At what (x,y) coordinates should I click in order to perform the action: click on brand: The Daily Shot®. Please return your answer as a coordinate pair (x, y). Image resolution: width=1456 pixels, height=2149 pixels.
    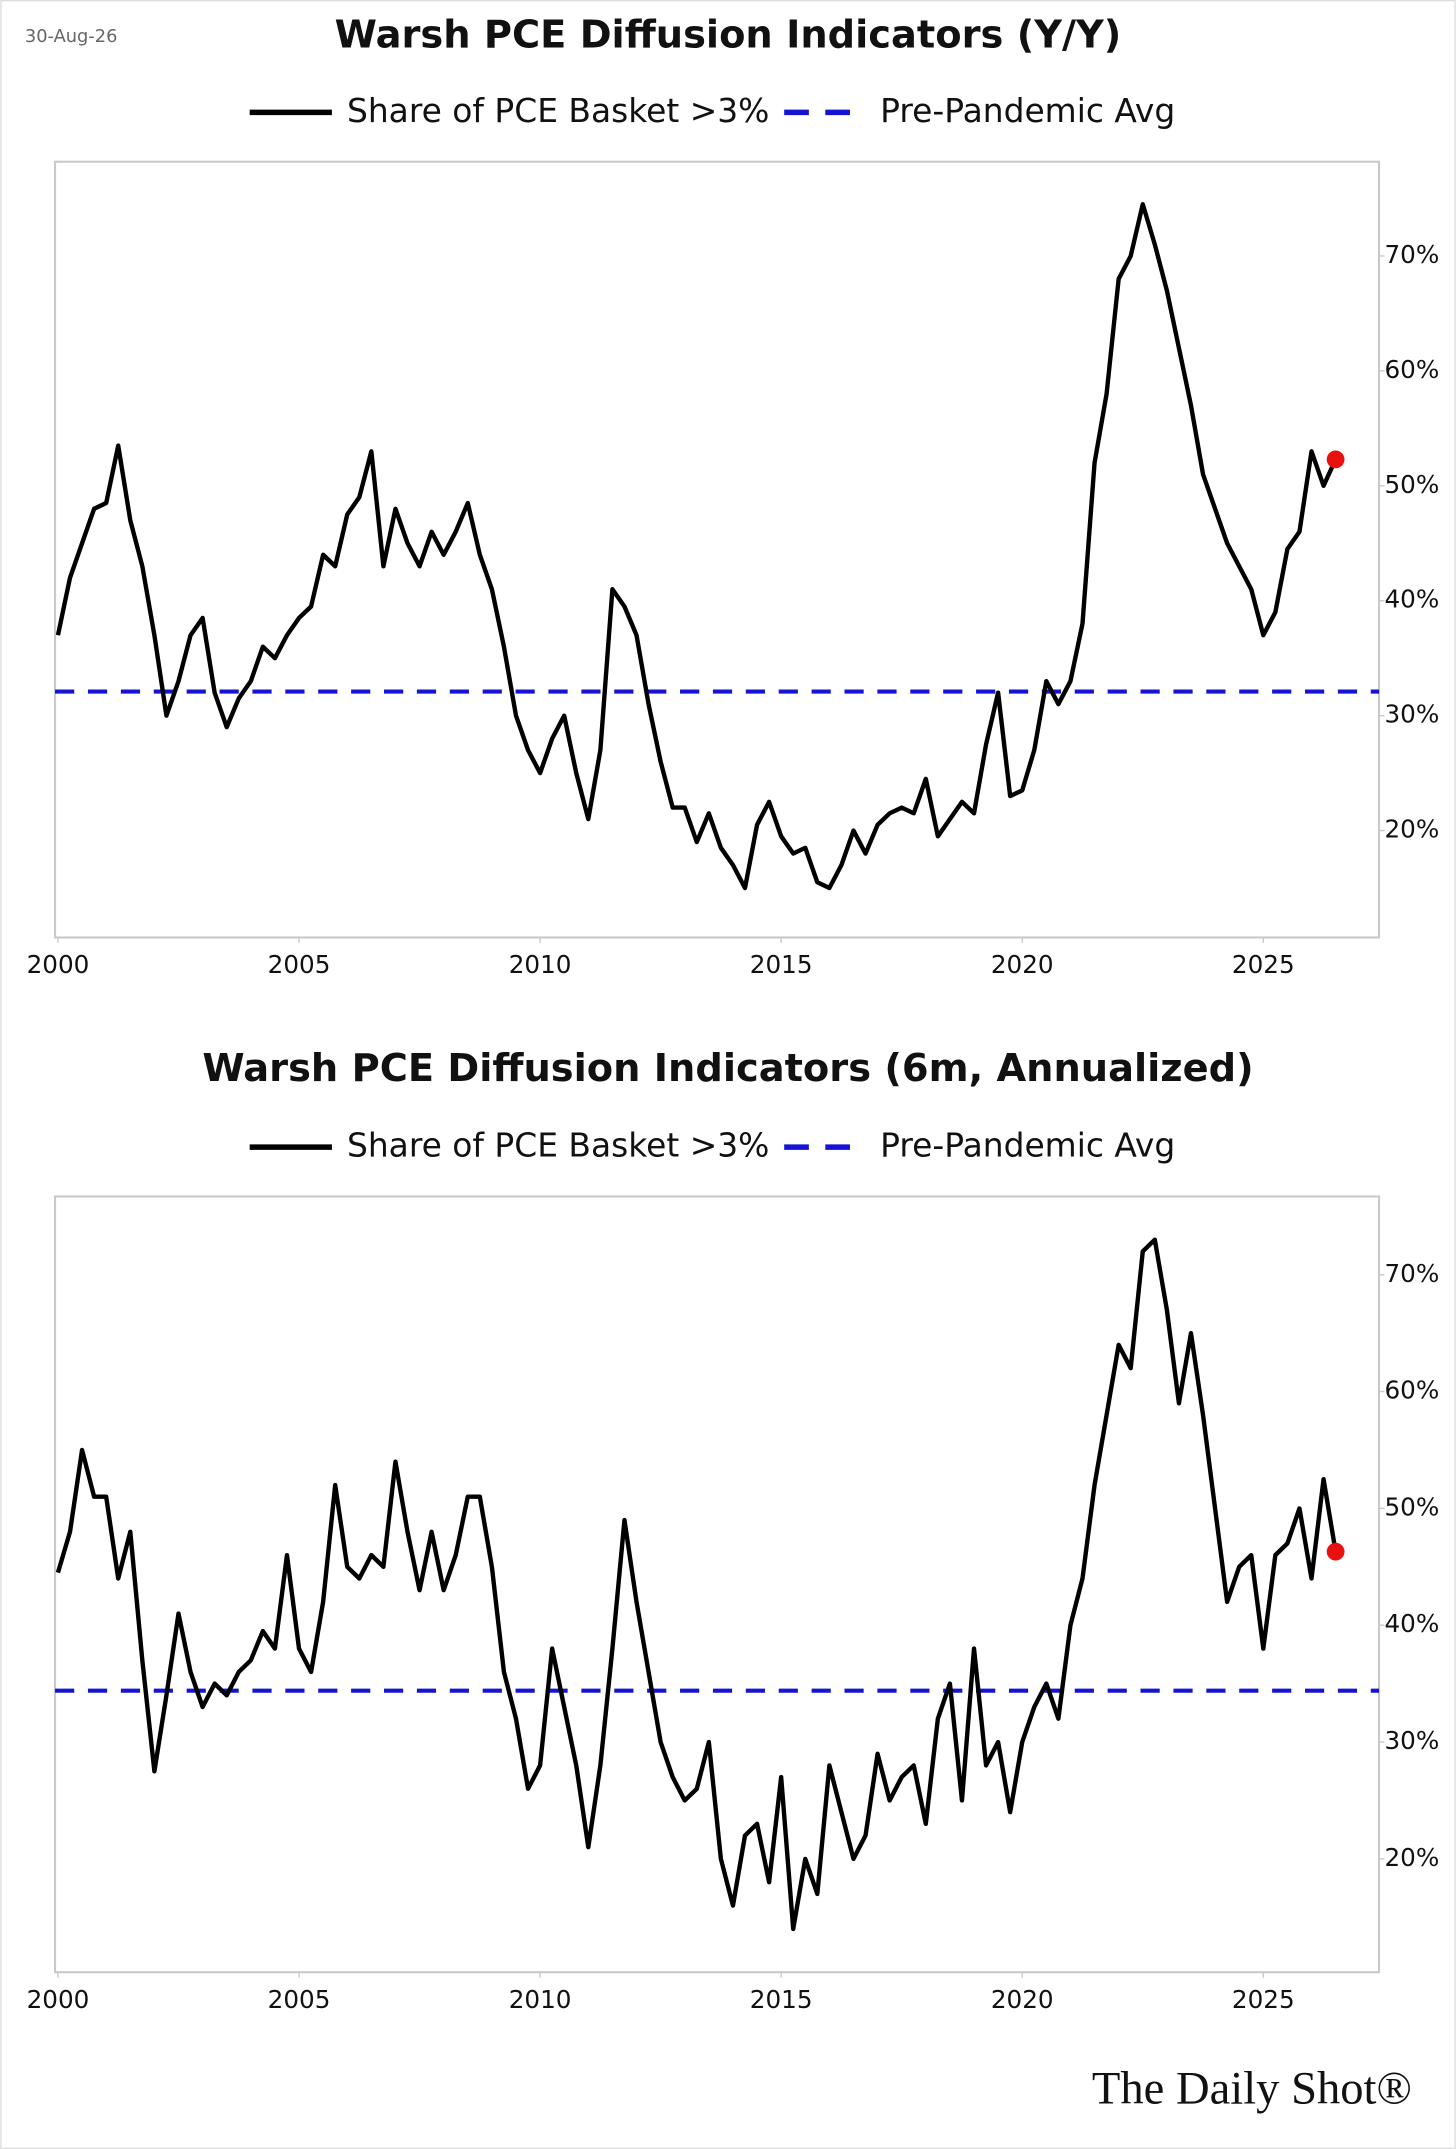
    Looking at the image, I should click on (1252, 2088).